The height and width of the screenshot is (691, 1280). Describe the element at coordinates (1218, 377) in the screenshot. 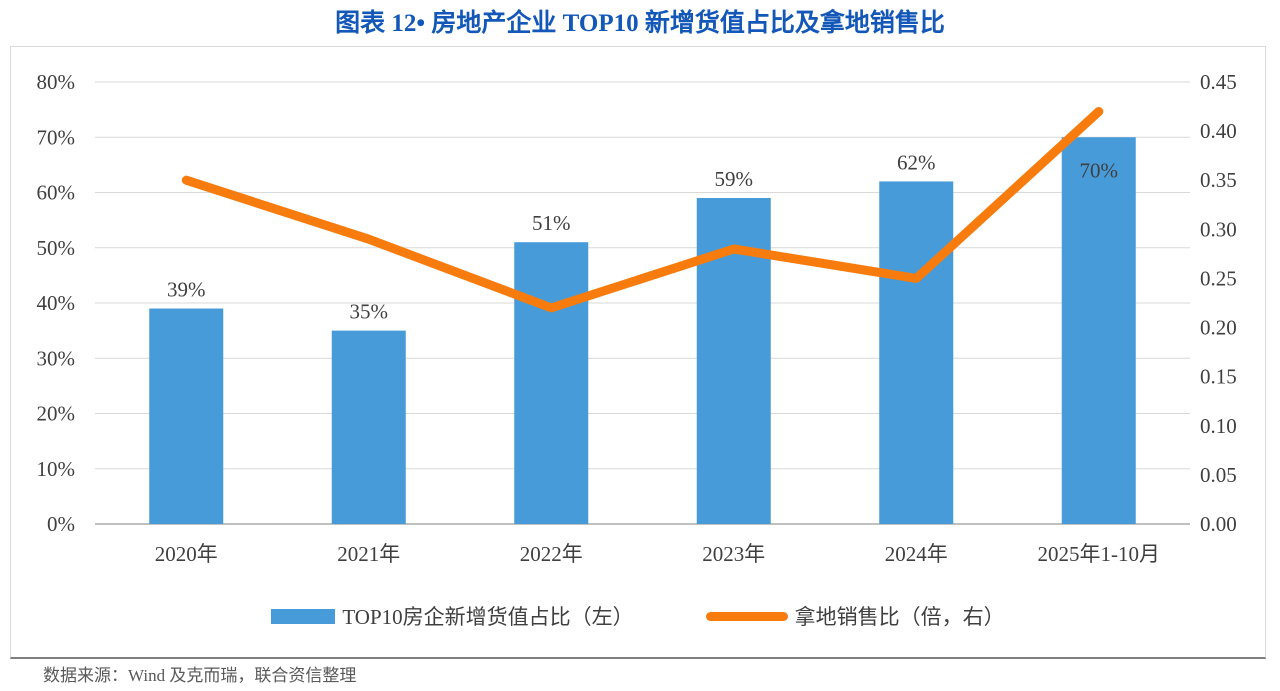

I see `right-axis-tick-label: 0.15` at that location.